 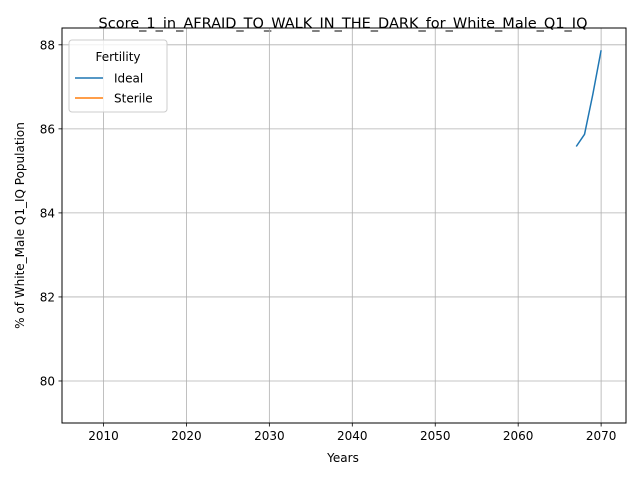 I want to click on x-tick-label: 2060, so click(x=518, y=436).